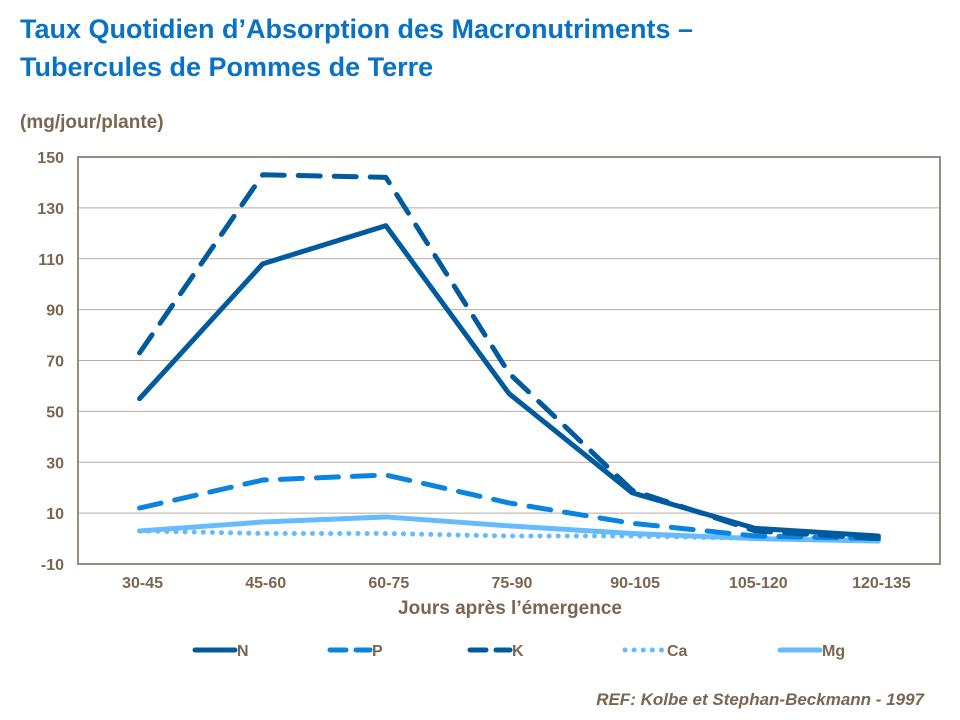  Describe the element at coordinates (518, 651) in the screenshot. I see `legend-label-k: K` at that location.